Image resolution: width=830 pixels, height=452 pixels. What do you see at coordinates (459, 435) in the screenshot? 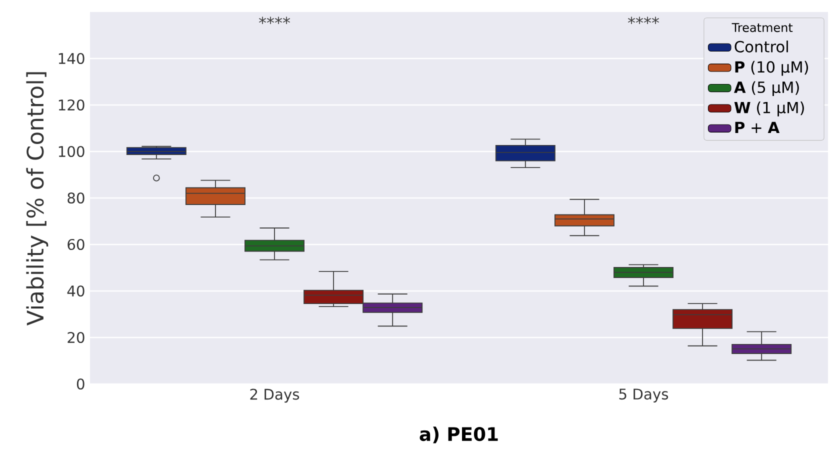
I see `text: a) PE01` at bounding box center [459, 435].